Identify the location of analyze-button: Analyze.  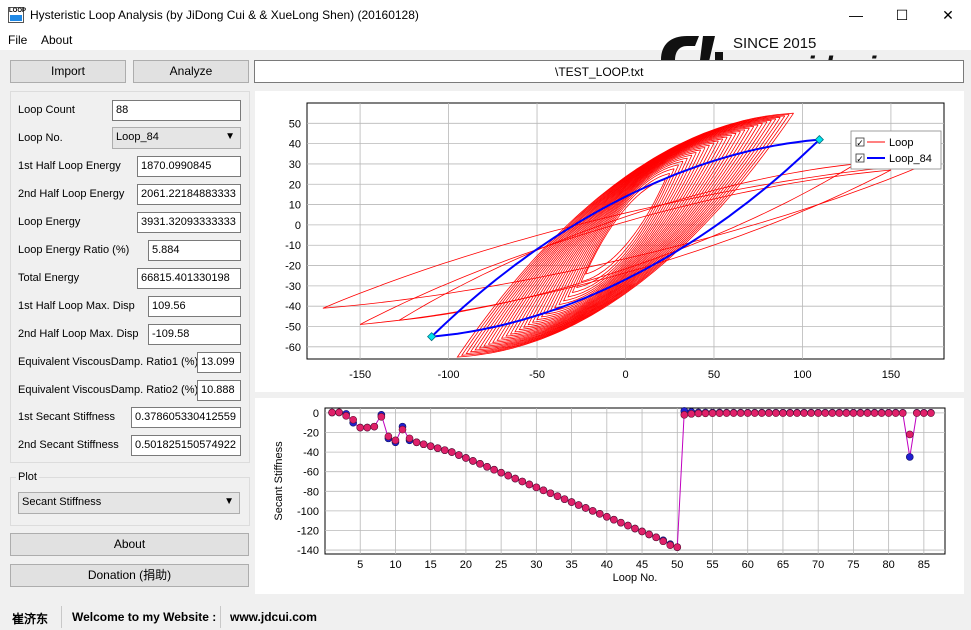
(191, 71).